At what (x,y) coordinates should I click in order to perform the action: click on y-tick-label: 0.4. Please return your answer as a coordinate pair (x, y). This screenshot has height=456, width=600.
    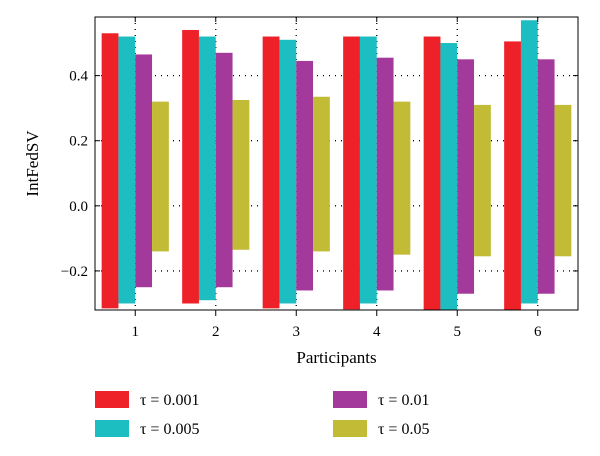
    Looking at the image, I should click on (78, 77).